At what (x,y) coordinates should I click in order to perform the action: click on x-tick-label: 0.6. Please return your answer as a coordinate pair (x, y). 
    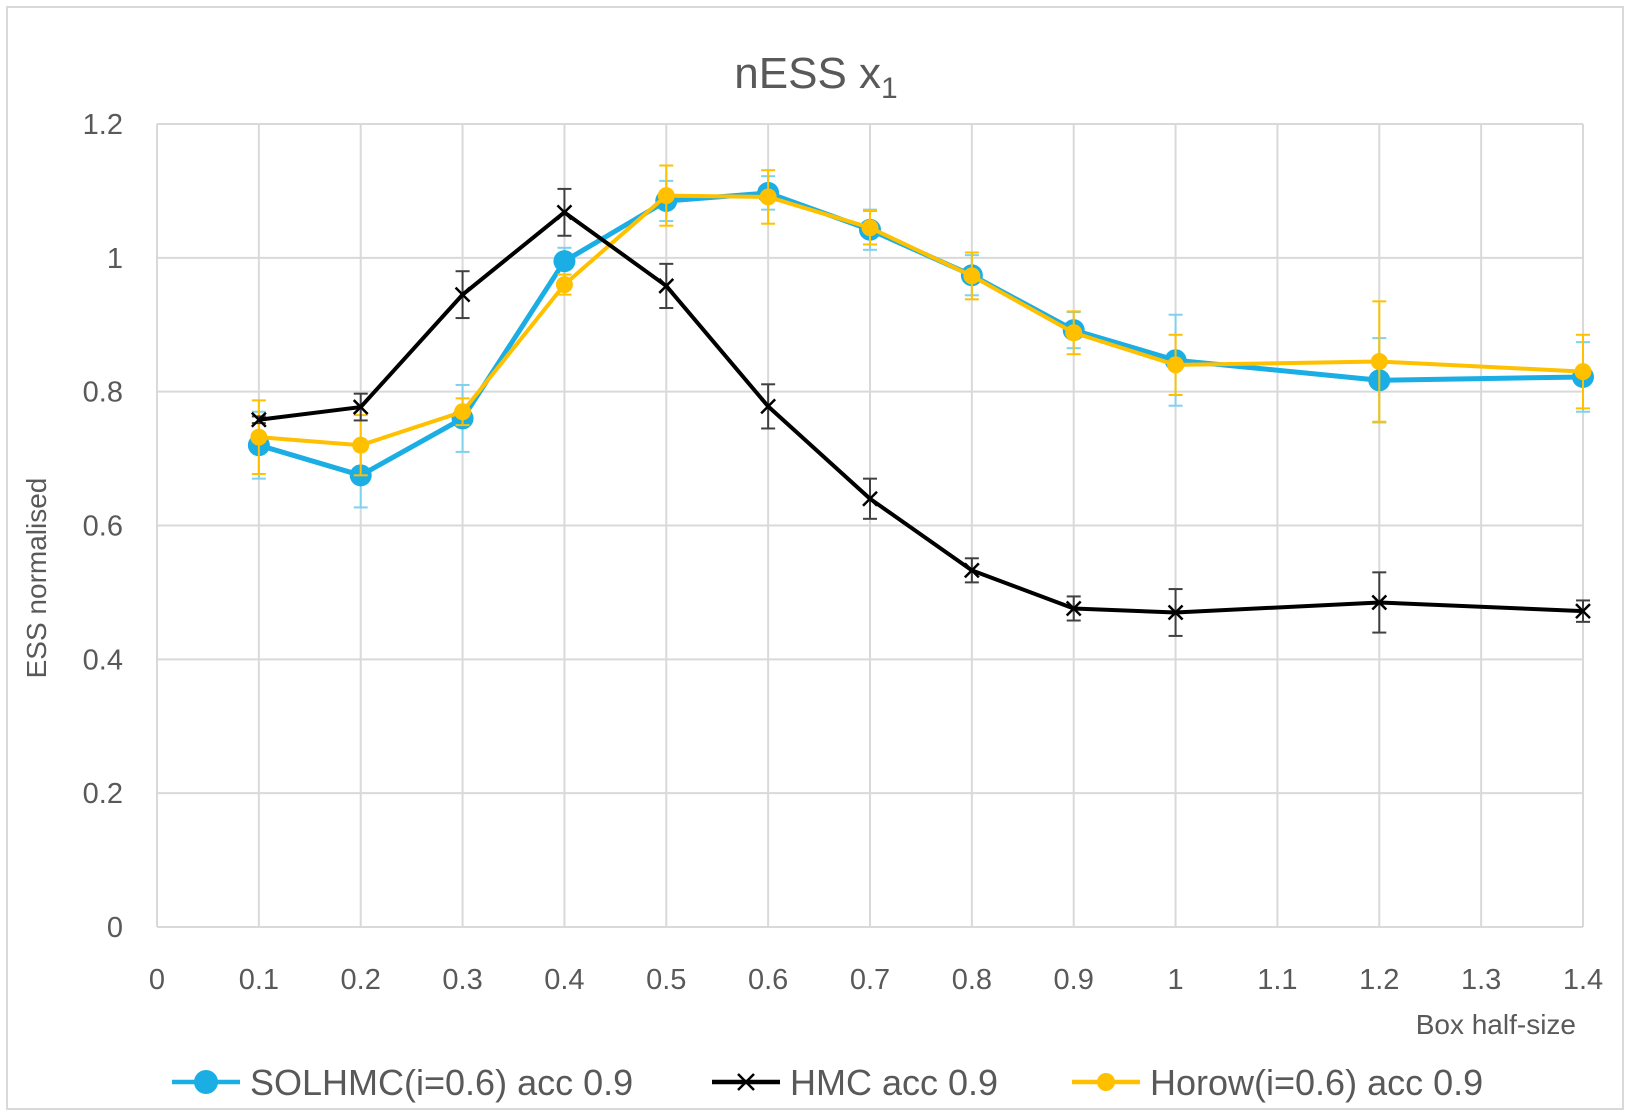
    Looking at the image, I should click on (768, 980).